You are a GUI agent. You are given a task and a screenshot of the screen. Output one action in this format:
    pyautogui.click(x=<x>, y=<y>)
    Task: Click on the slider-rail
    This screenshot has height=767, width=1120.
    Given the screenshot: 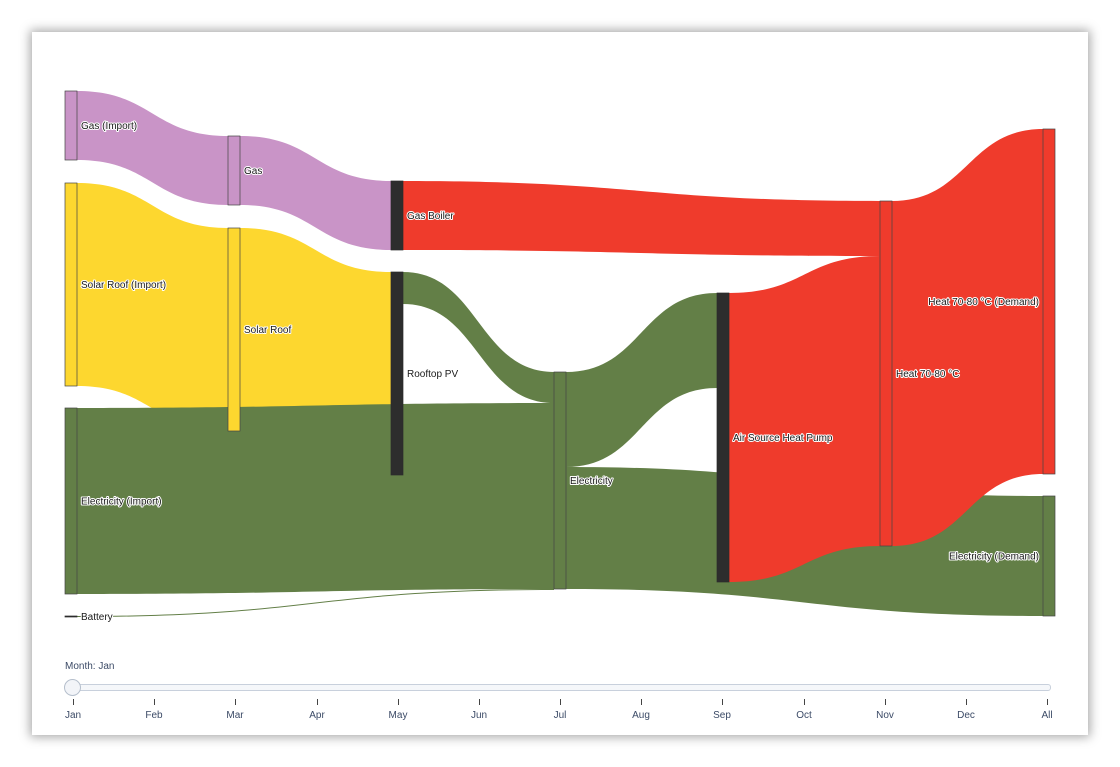 What is the action you would take?
    pyautogui.click(x=558, y=687)
    